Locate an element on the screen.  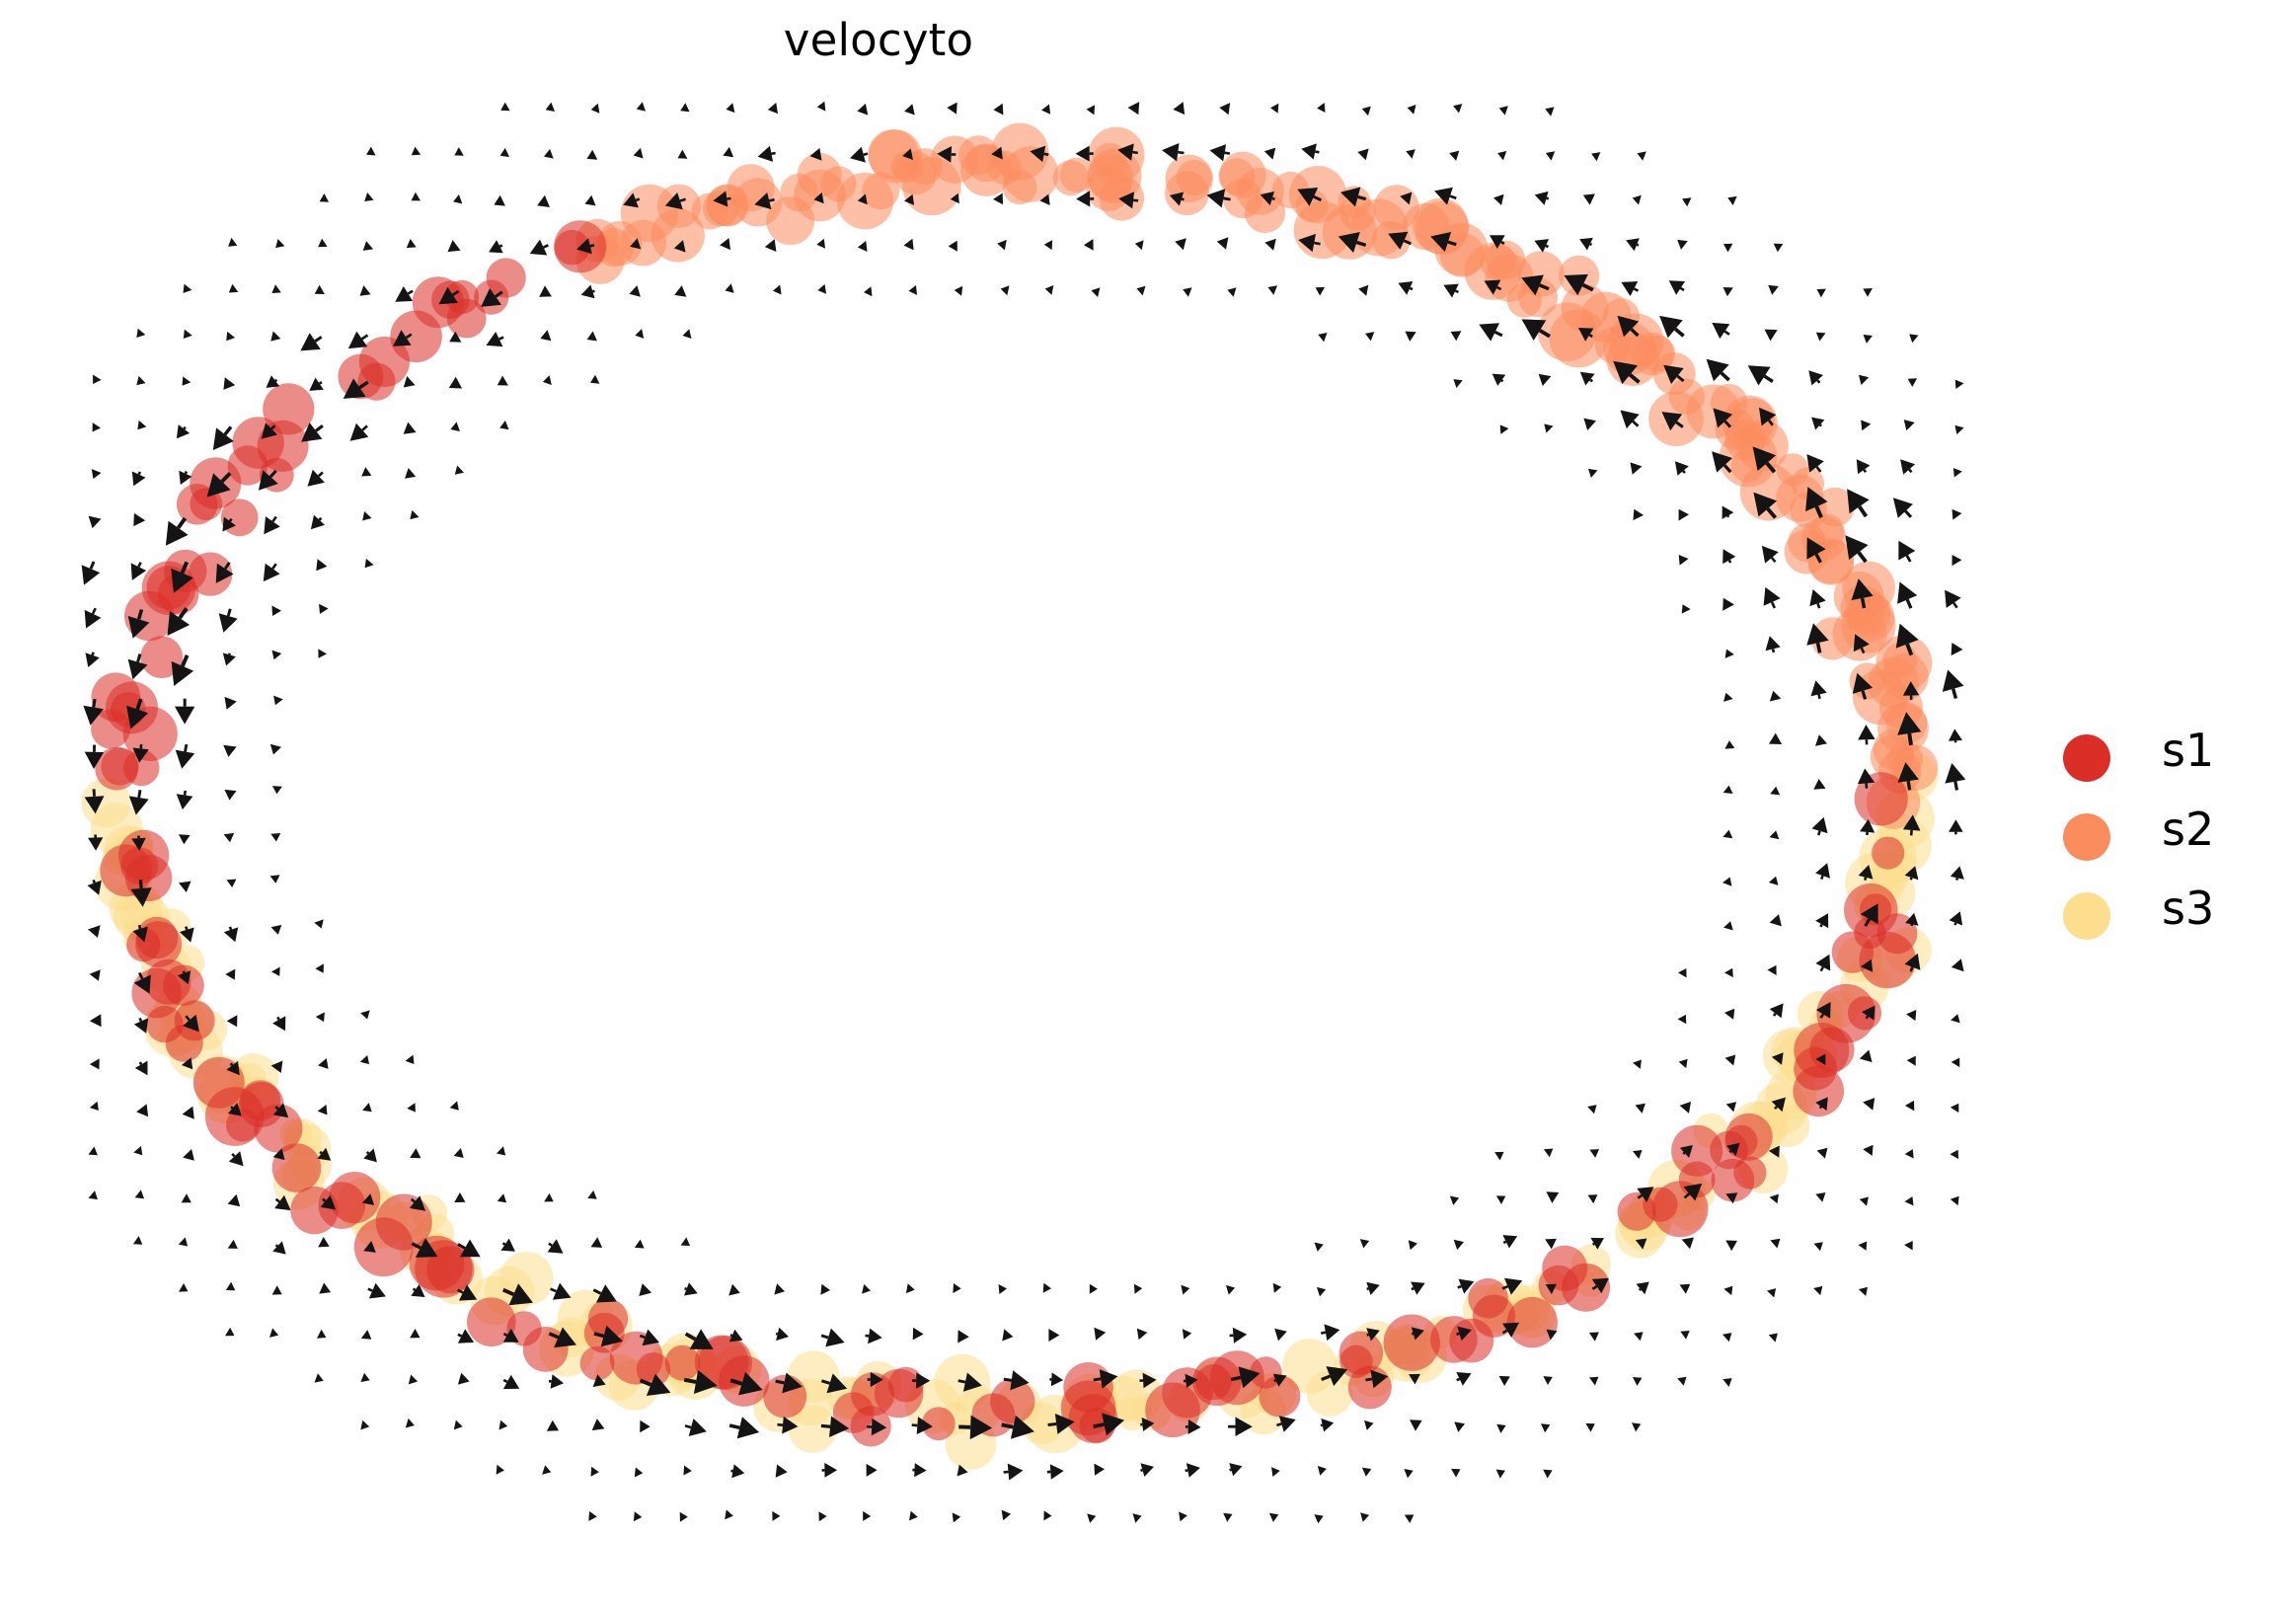
legend-entry-s1: s1 is located at coordinates (2164, 764).